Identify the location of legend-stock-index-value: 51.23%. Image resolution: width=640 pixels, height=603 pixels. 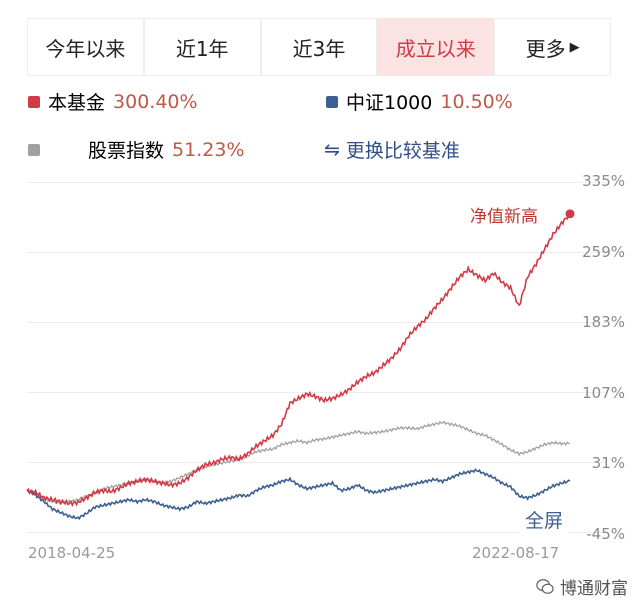
(208, 149).